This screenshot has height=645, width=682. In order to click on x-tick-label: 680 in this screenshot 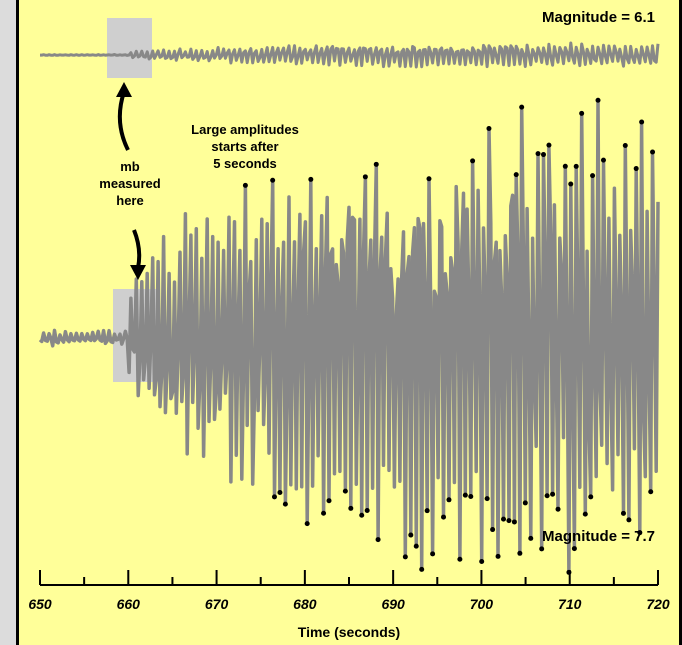, I will do `click(305, 604)`.